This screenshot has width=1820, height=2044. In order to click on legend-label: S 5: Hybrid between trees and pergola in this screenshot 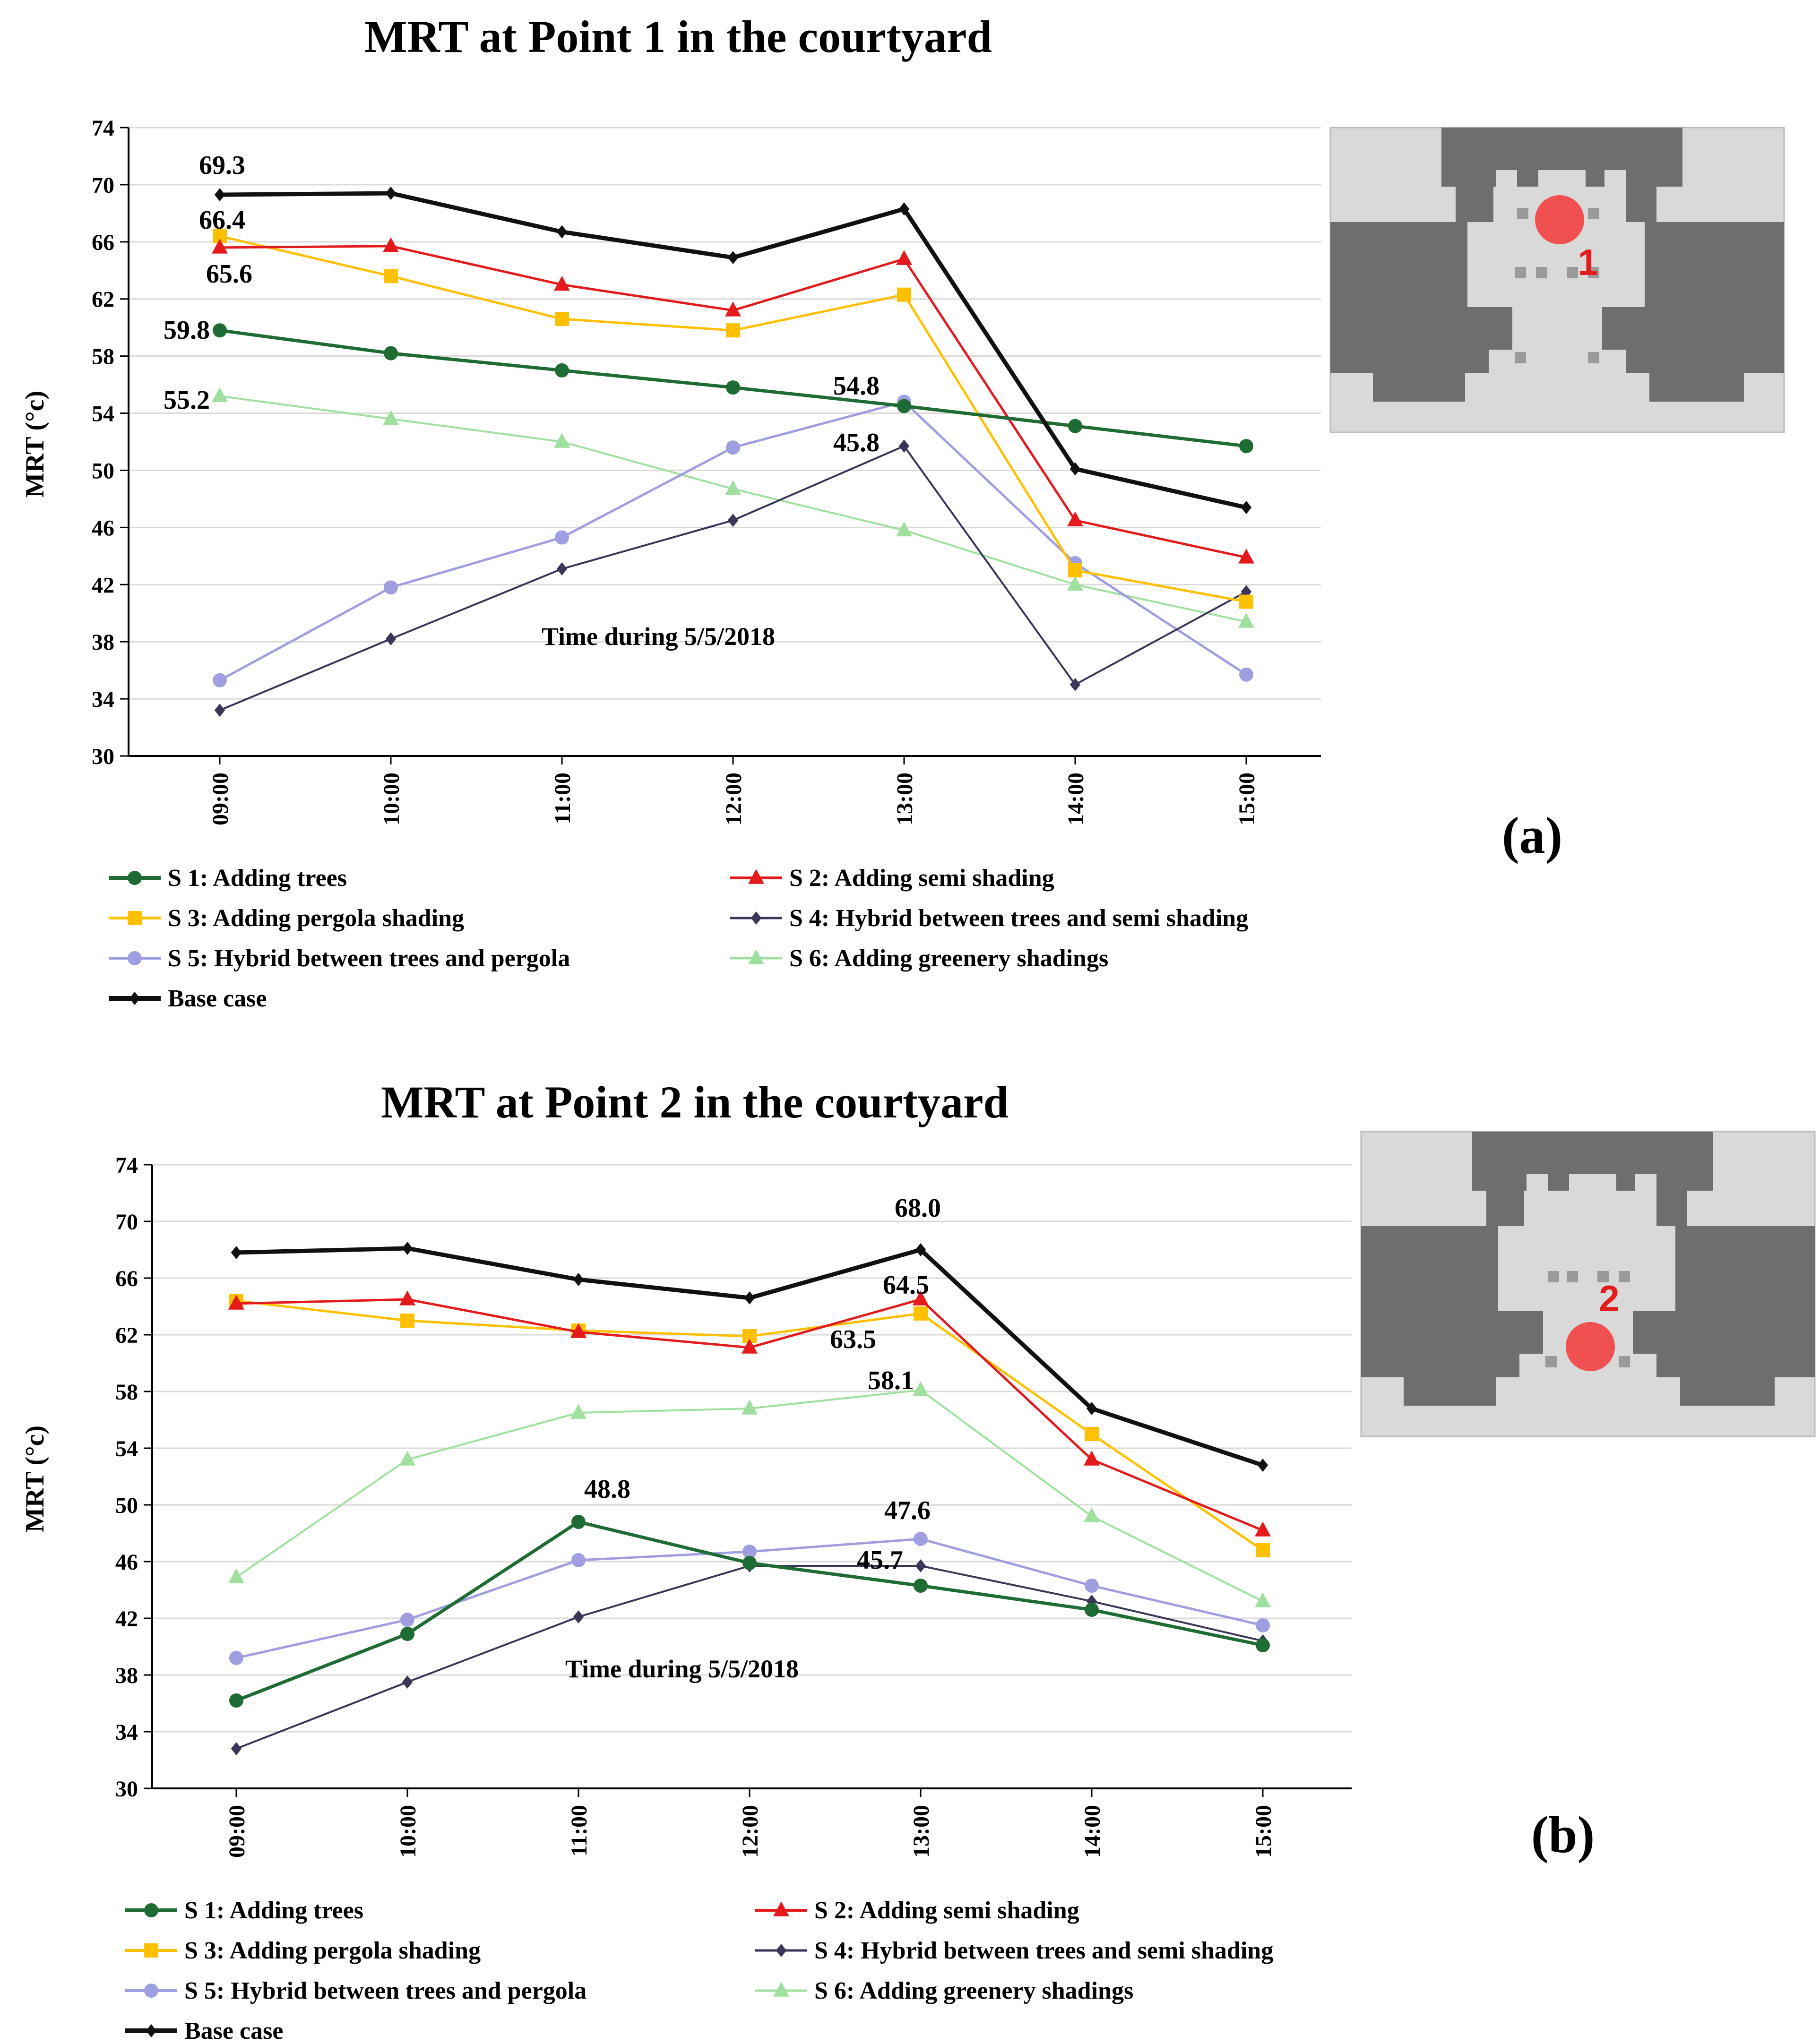, I will do `click(369, 958)`.